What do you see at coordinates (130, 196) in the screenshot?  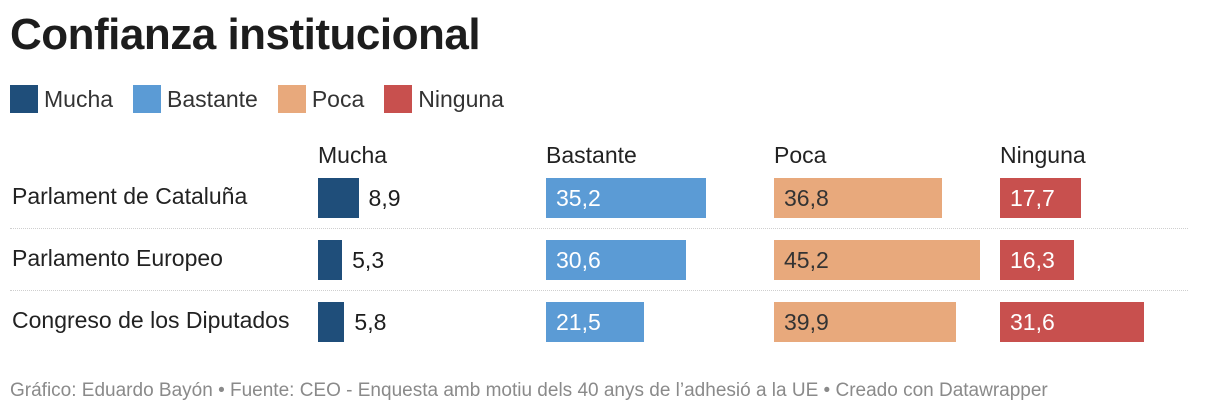 I see `row-label-parlament-catalunya: Parlament de Cataluña` at bounding box center [130, 196].